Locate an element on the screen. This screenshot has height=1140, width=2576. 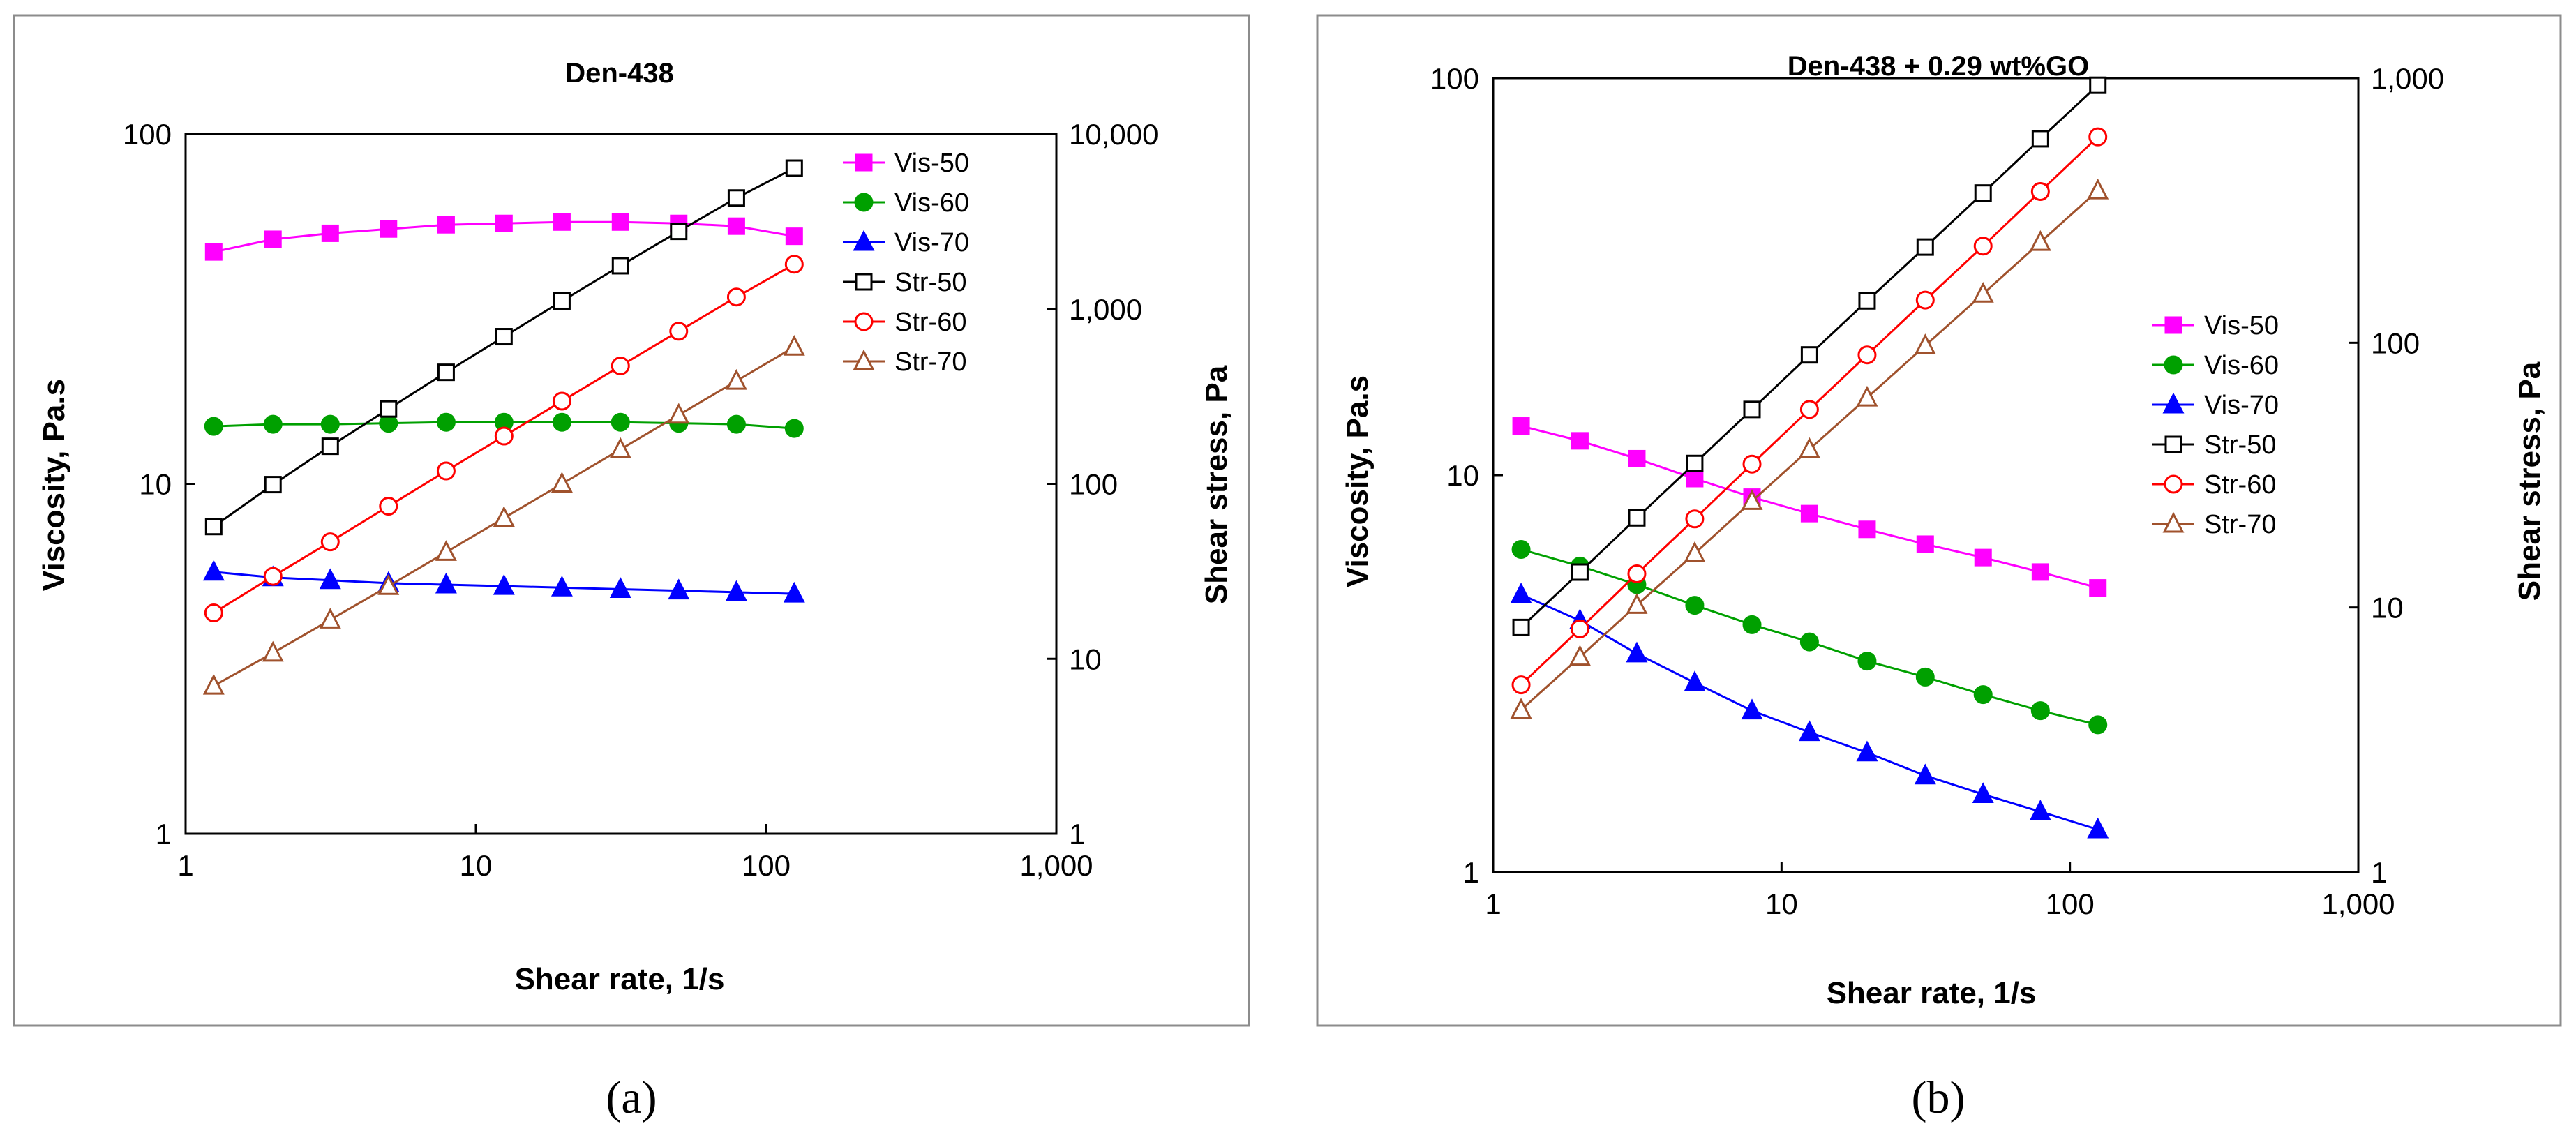
left-axis: 1 10 100 is located at coordinates (1466, 475).